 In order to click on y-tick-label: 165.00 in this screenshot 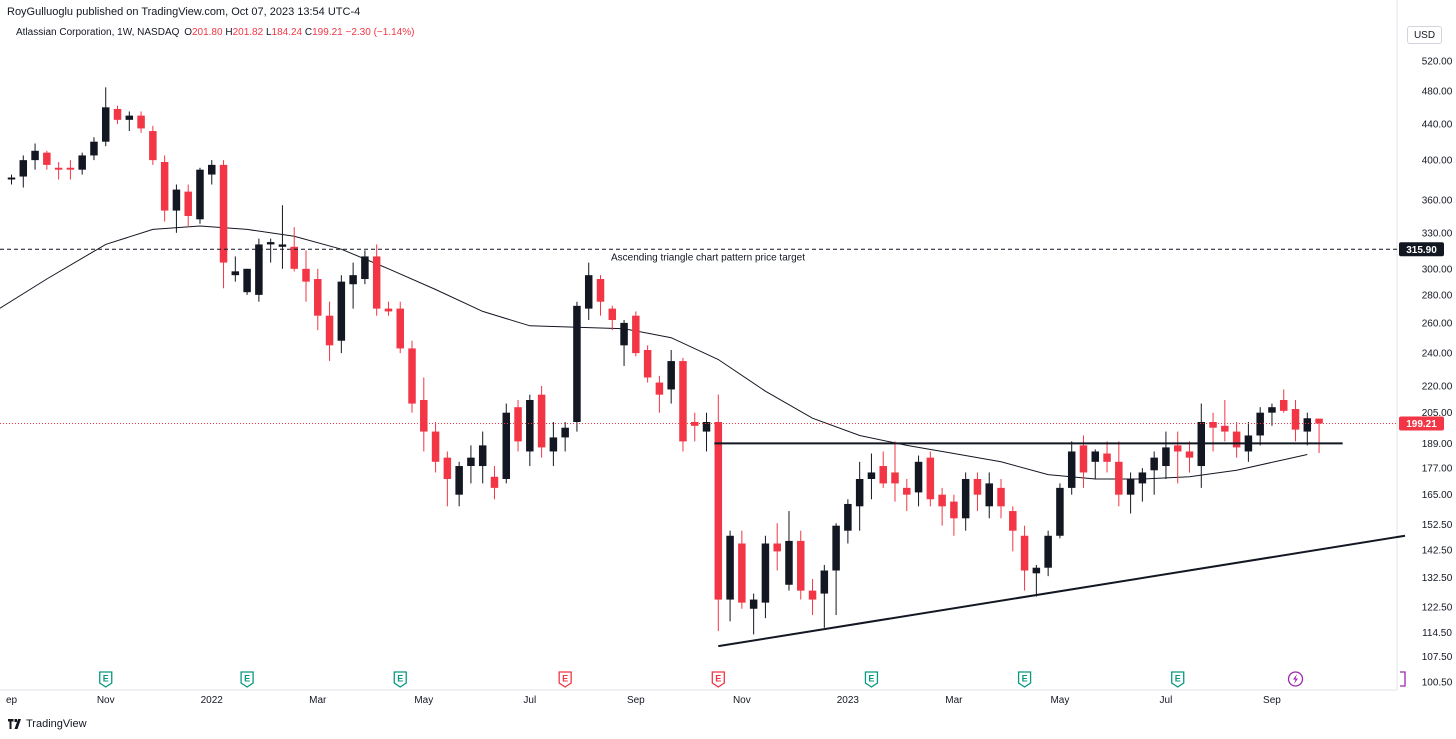, I will do `click(1437, 495)`.